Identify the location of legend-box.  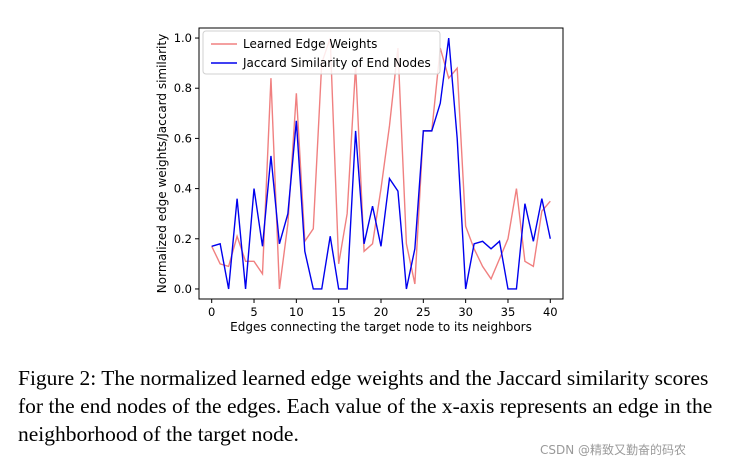
(321, 52).